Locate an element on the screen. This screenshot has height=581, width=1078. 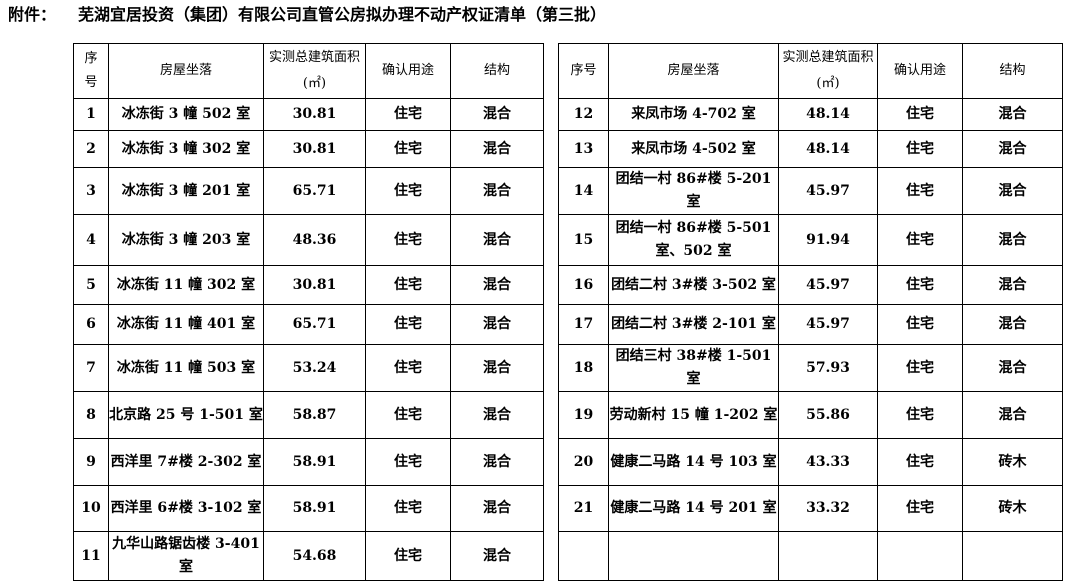
cell-location: 冰冻街 3 幢 302 室 is located at coordinates (186, 149).